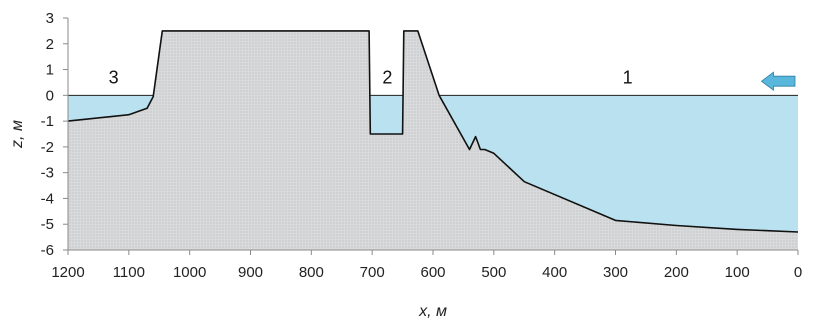  What do you see at coordinates (798, 272) in the screenshot?
I see `x-tick-label: 0` at bounding box center [798, 272].